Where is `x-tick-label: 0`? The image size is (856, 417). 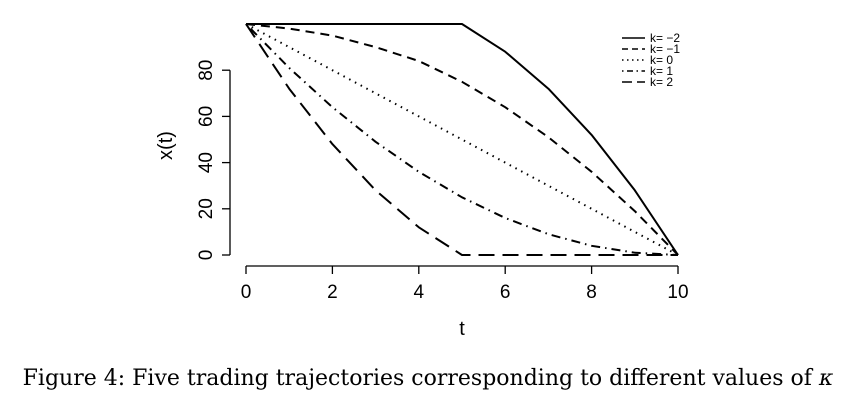
x-tick-label: 0 is located at coordinates (246, 292).